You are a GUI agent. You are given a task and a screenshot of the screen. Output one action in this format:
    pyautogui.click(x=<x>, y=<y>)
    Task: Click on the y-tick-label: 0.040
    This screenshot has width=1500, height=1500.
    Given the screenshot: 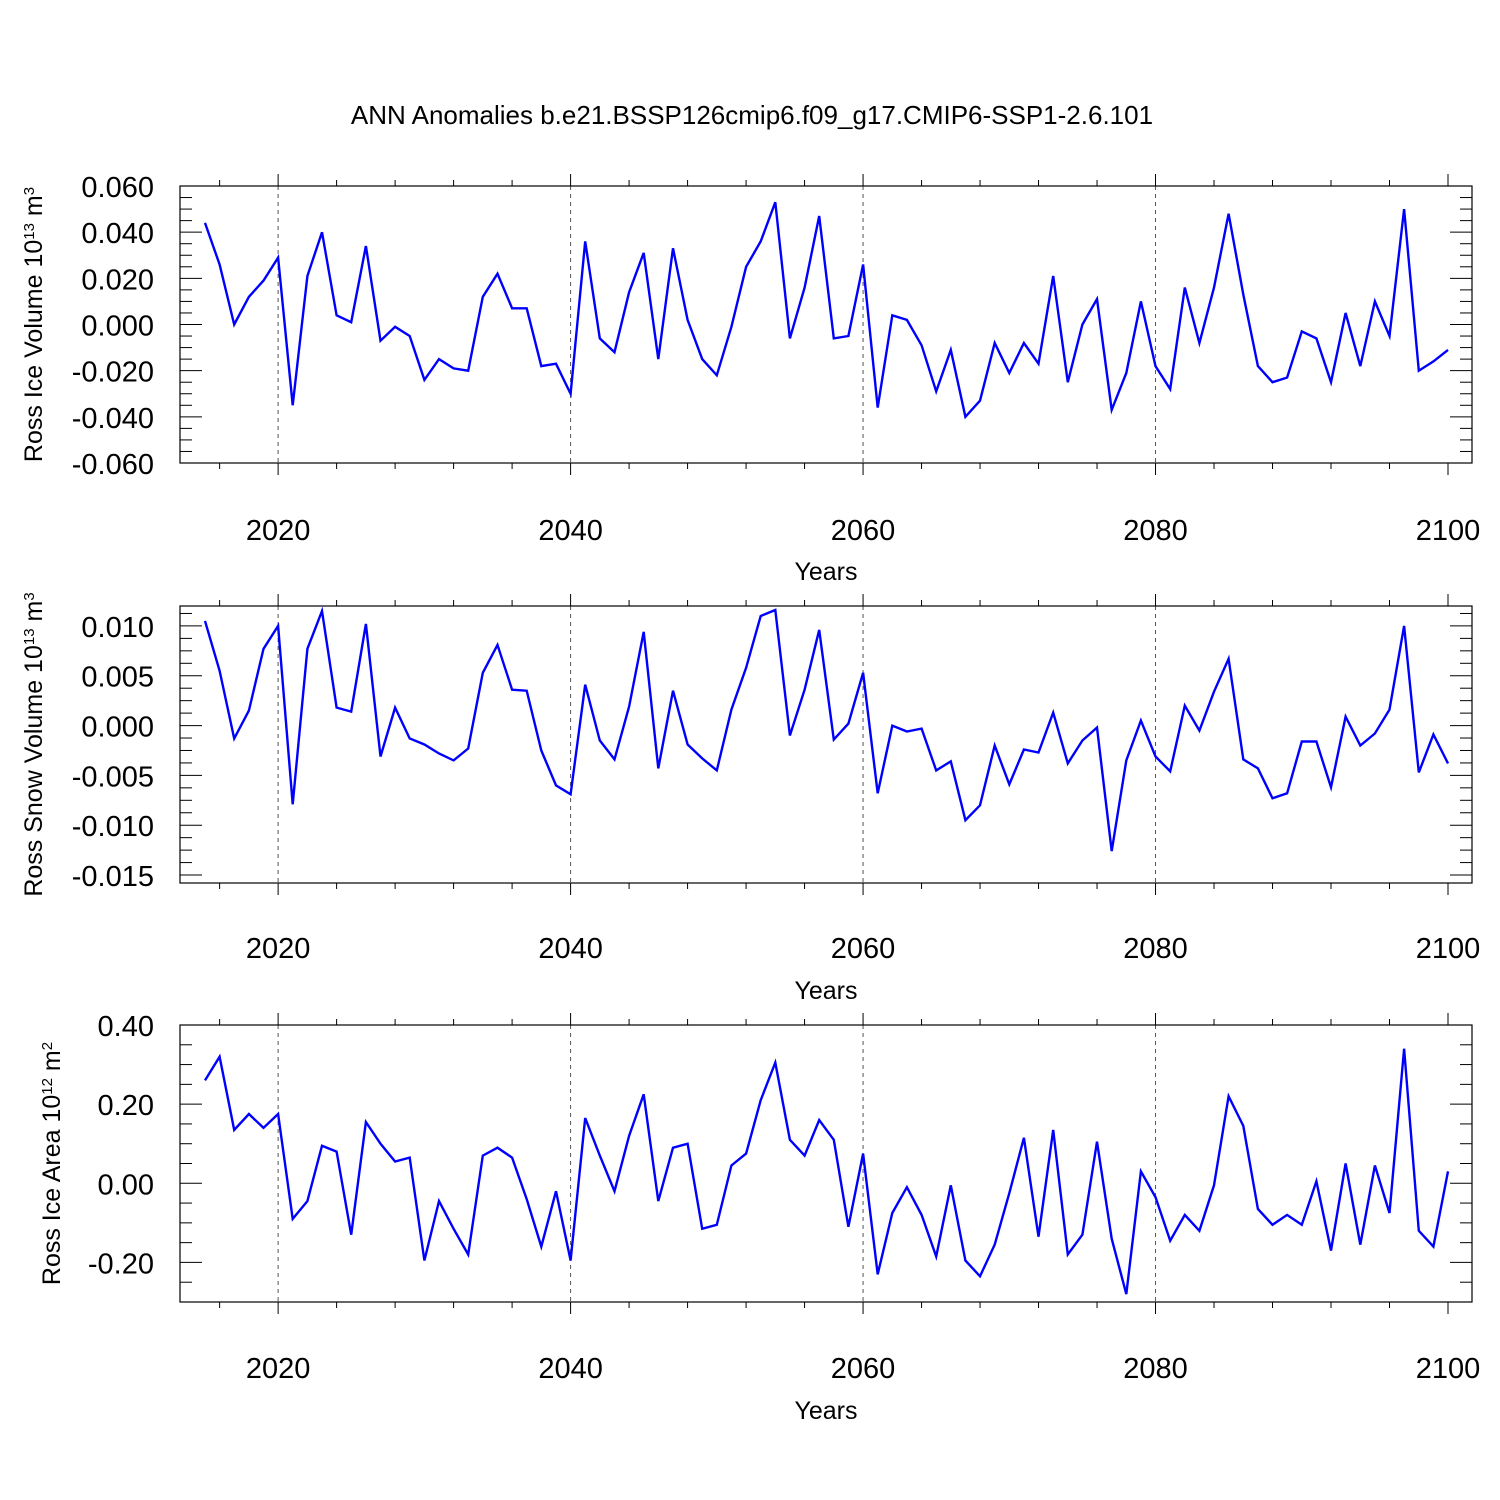 What is the action you would take?
    pyautogui.click(x=117, y=234)
    